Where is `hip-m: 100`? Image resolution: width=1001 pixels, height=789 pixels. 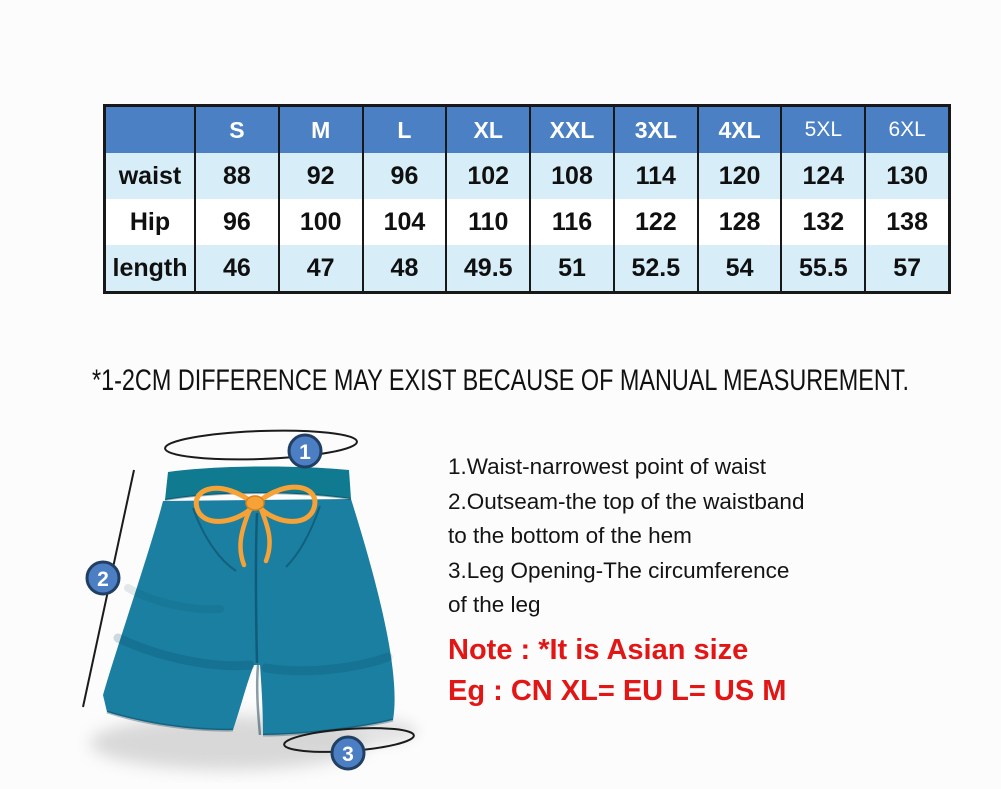
hip-m: 100 is located at coordinates (319, 222).